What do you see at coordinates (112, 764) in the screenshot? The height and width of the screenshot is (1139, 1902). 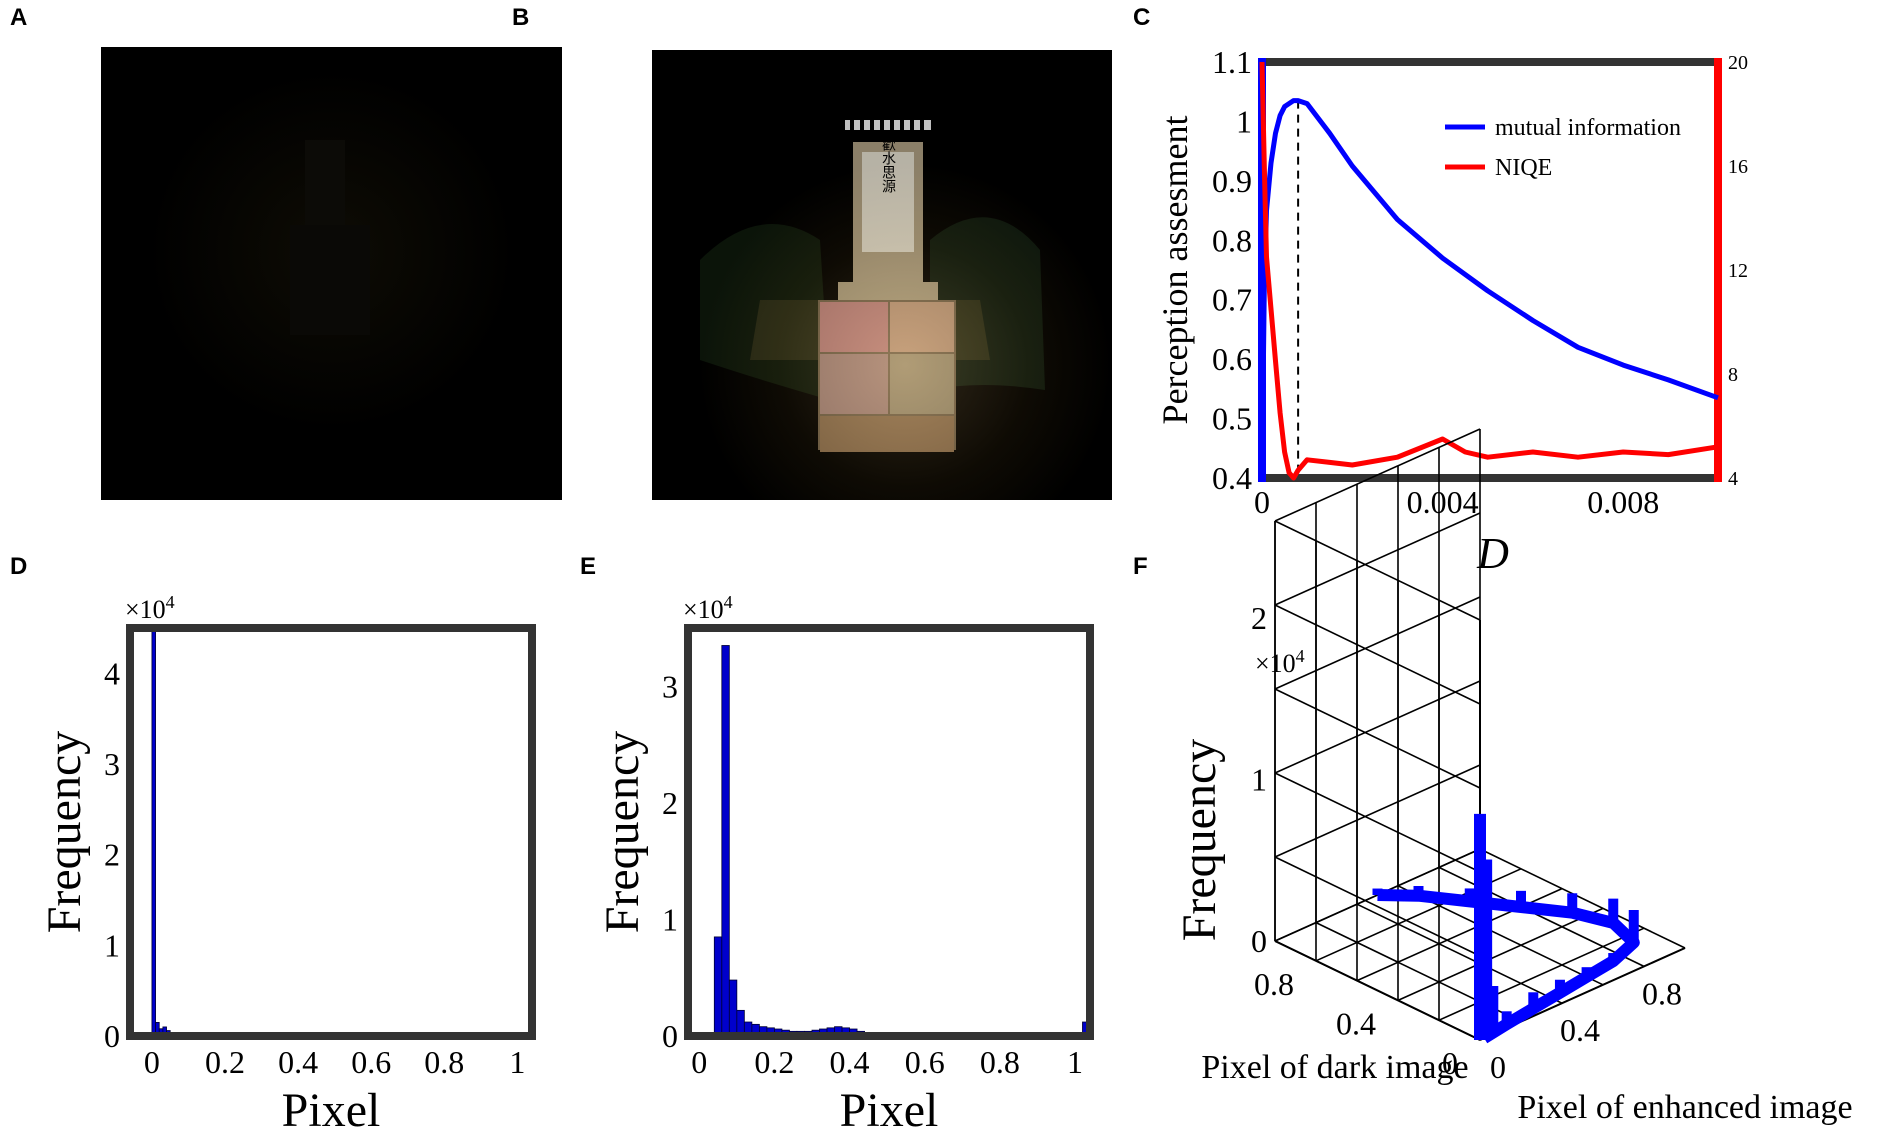 I see `ytick-d: 3` at bounding box center [112, 764].